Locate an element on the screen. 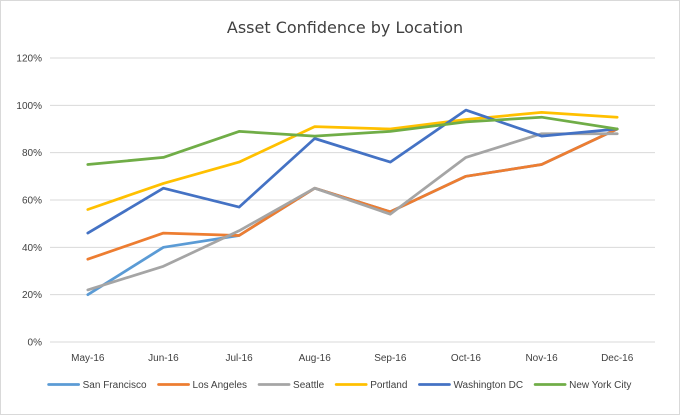 The image size is (680, 415). y-axis-ticks: 0% 20% 40% 60% 80% 100% 120% is located at coordinates (29, 201).